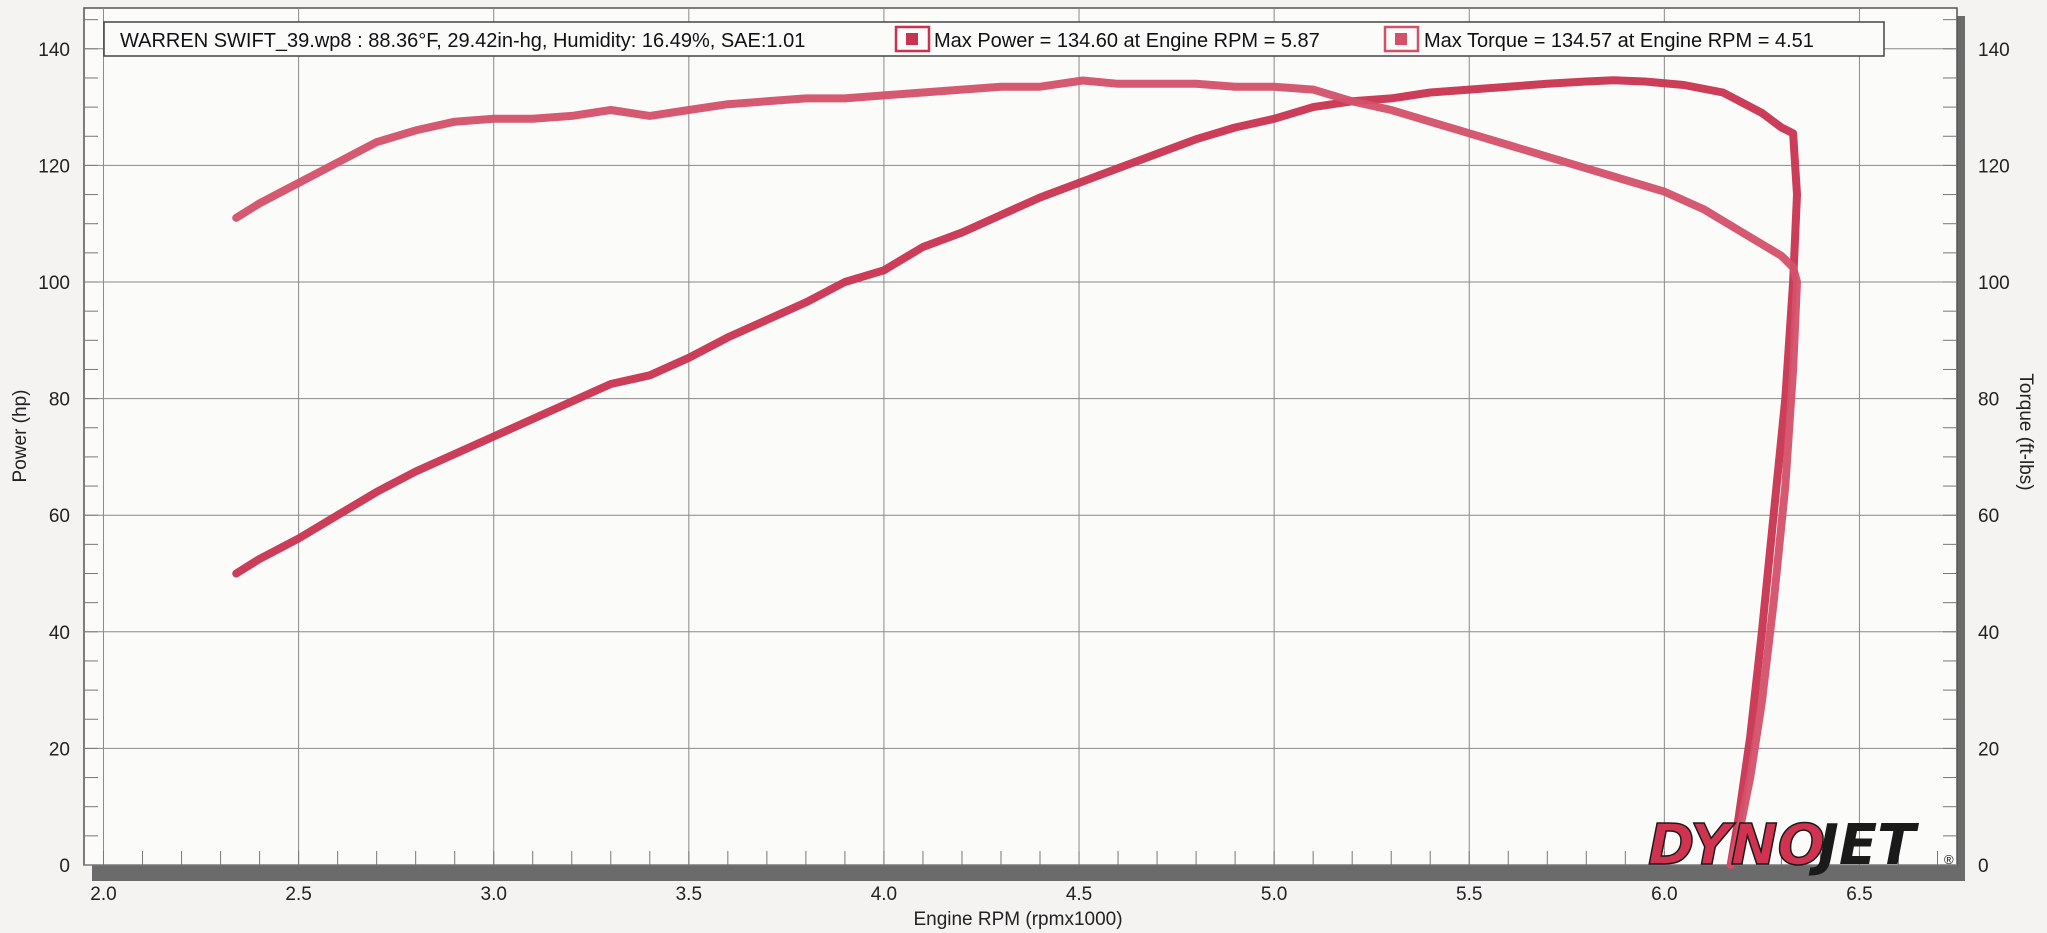  Describe the element at coordinates (1949, 859) in the screenshot. I see `logo-registered-mark: ®` at that location.